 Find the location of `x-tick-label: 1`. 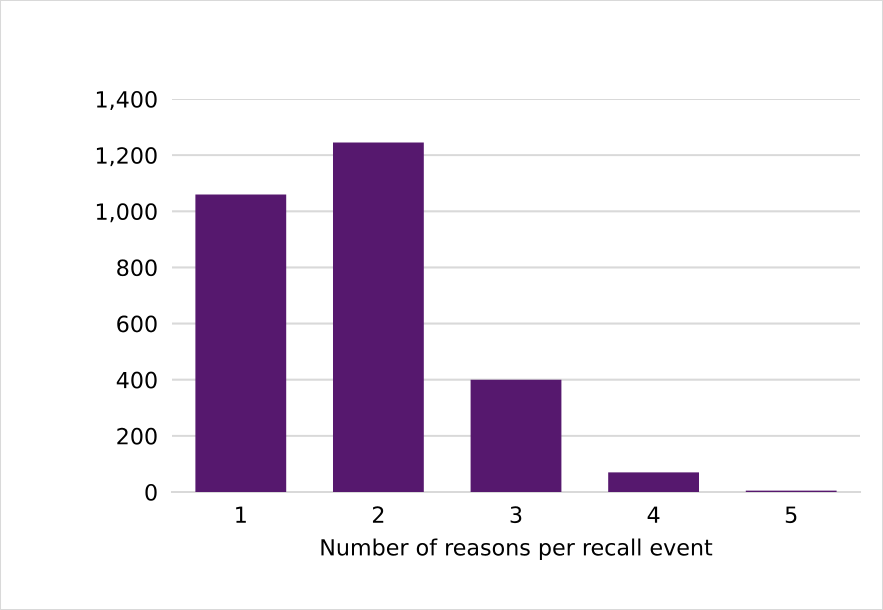

x-tick-label: 1 is located at coordinates (241, 514).